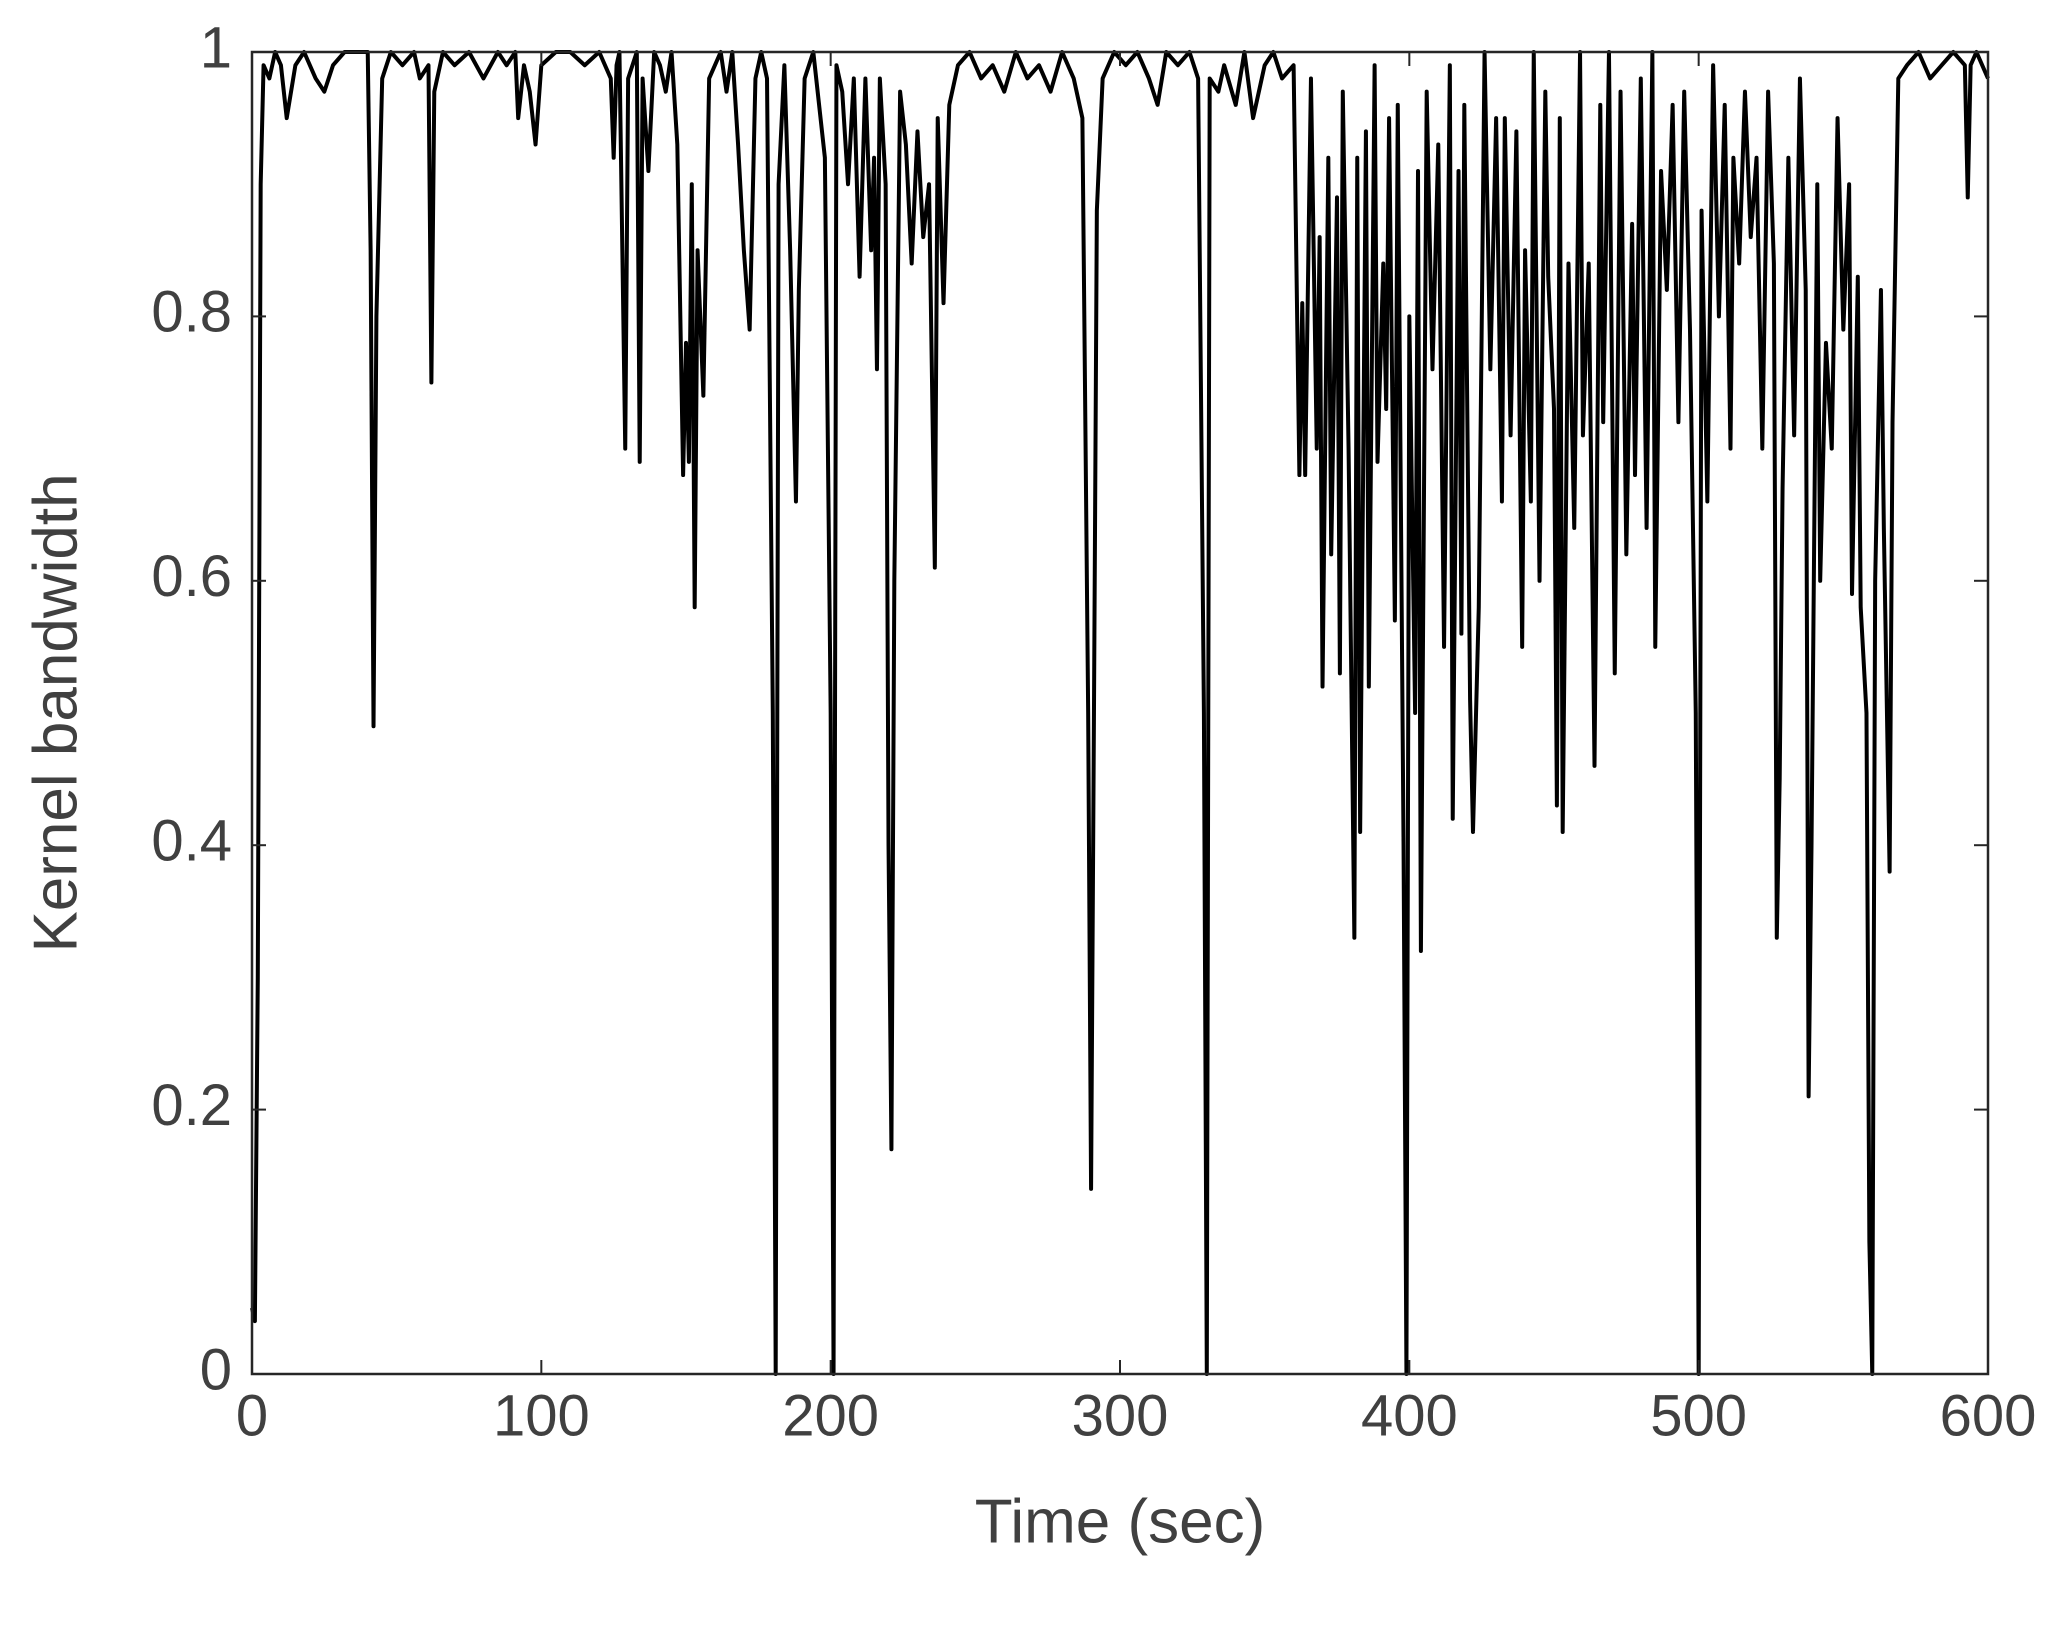 The image size is (2060, 1632). Describe the element at coordinates (1120, 1521) in the screenshot. I see `x-axis-label: Time (sec)` at that location.